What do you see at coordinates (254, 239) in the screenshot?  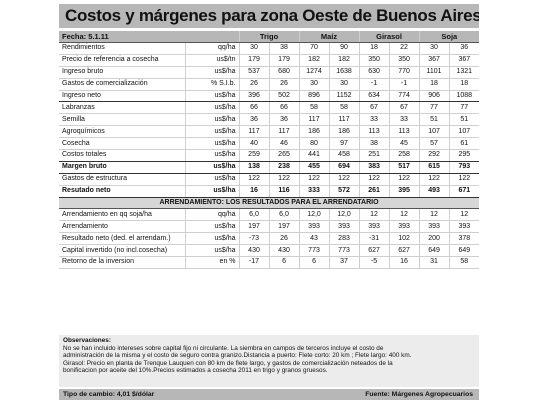 I see `value-cell: -73` at bounding box center [254, 239].